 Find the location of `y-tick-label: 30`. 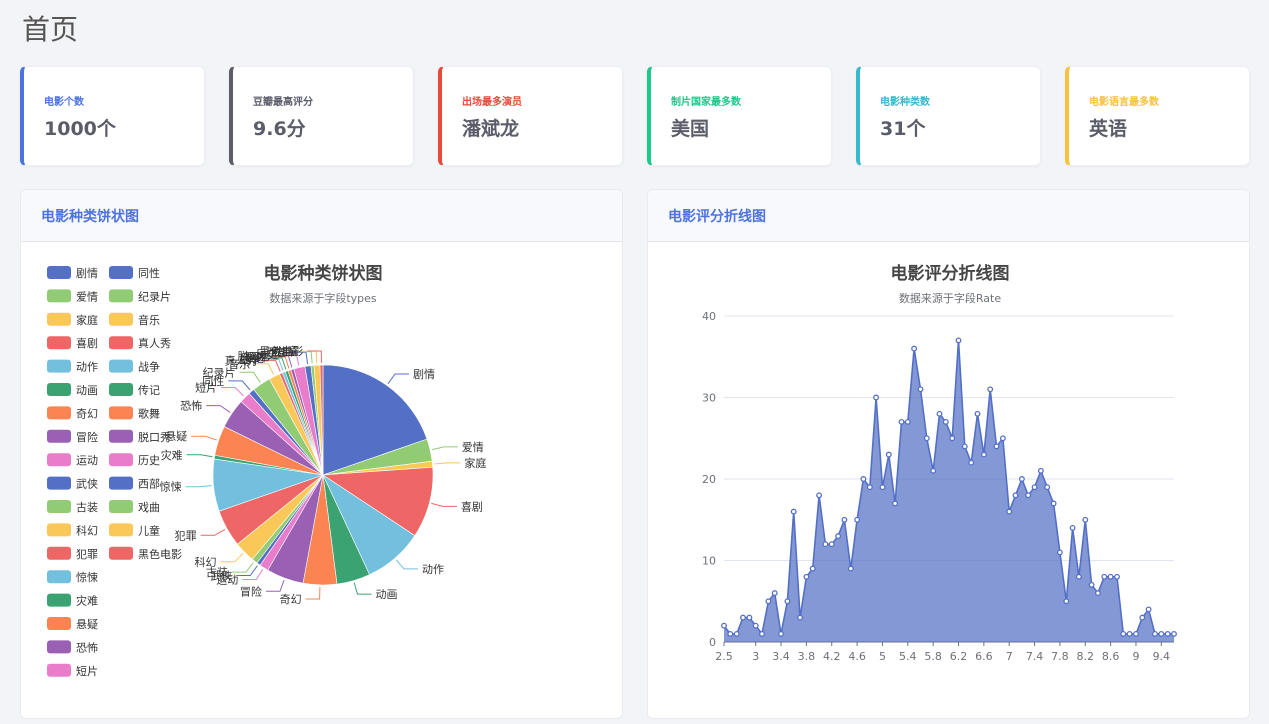

y-tick-label: 30 is located at coordinates (709, 398).